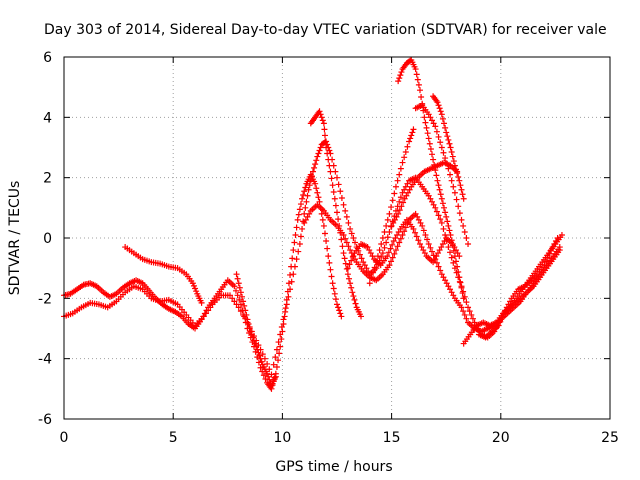 The width and height of the screenshot is (640, 480). I want to click on y-tick-label: -6, so click(45, 420).